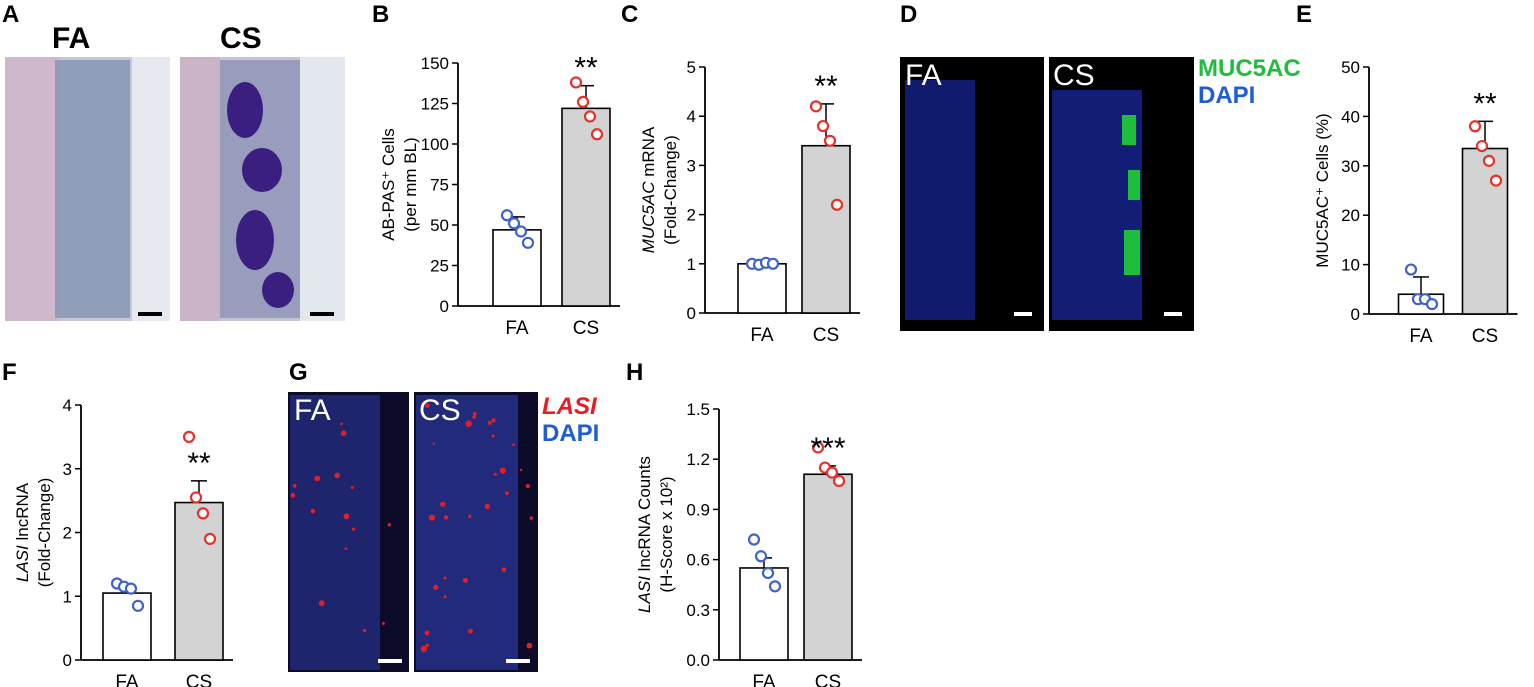 The image size is (1534, 687). I want to click on chart-e-y-tick-label: 40, so click(1350, 116).